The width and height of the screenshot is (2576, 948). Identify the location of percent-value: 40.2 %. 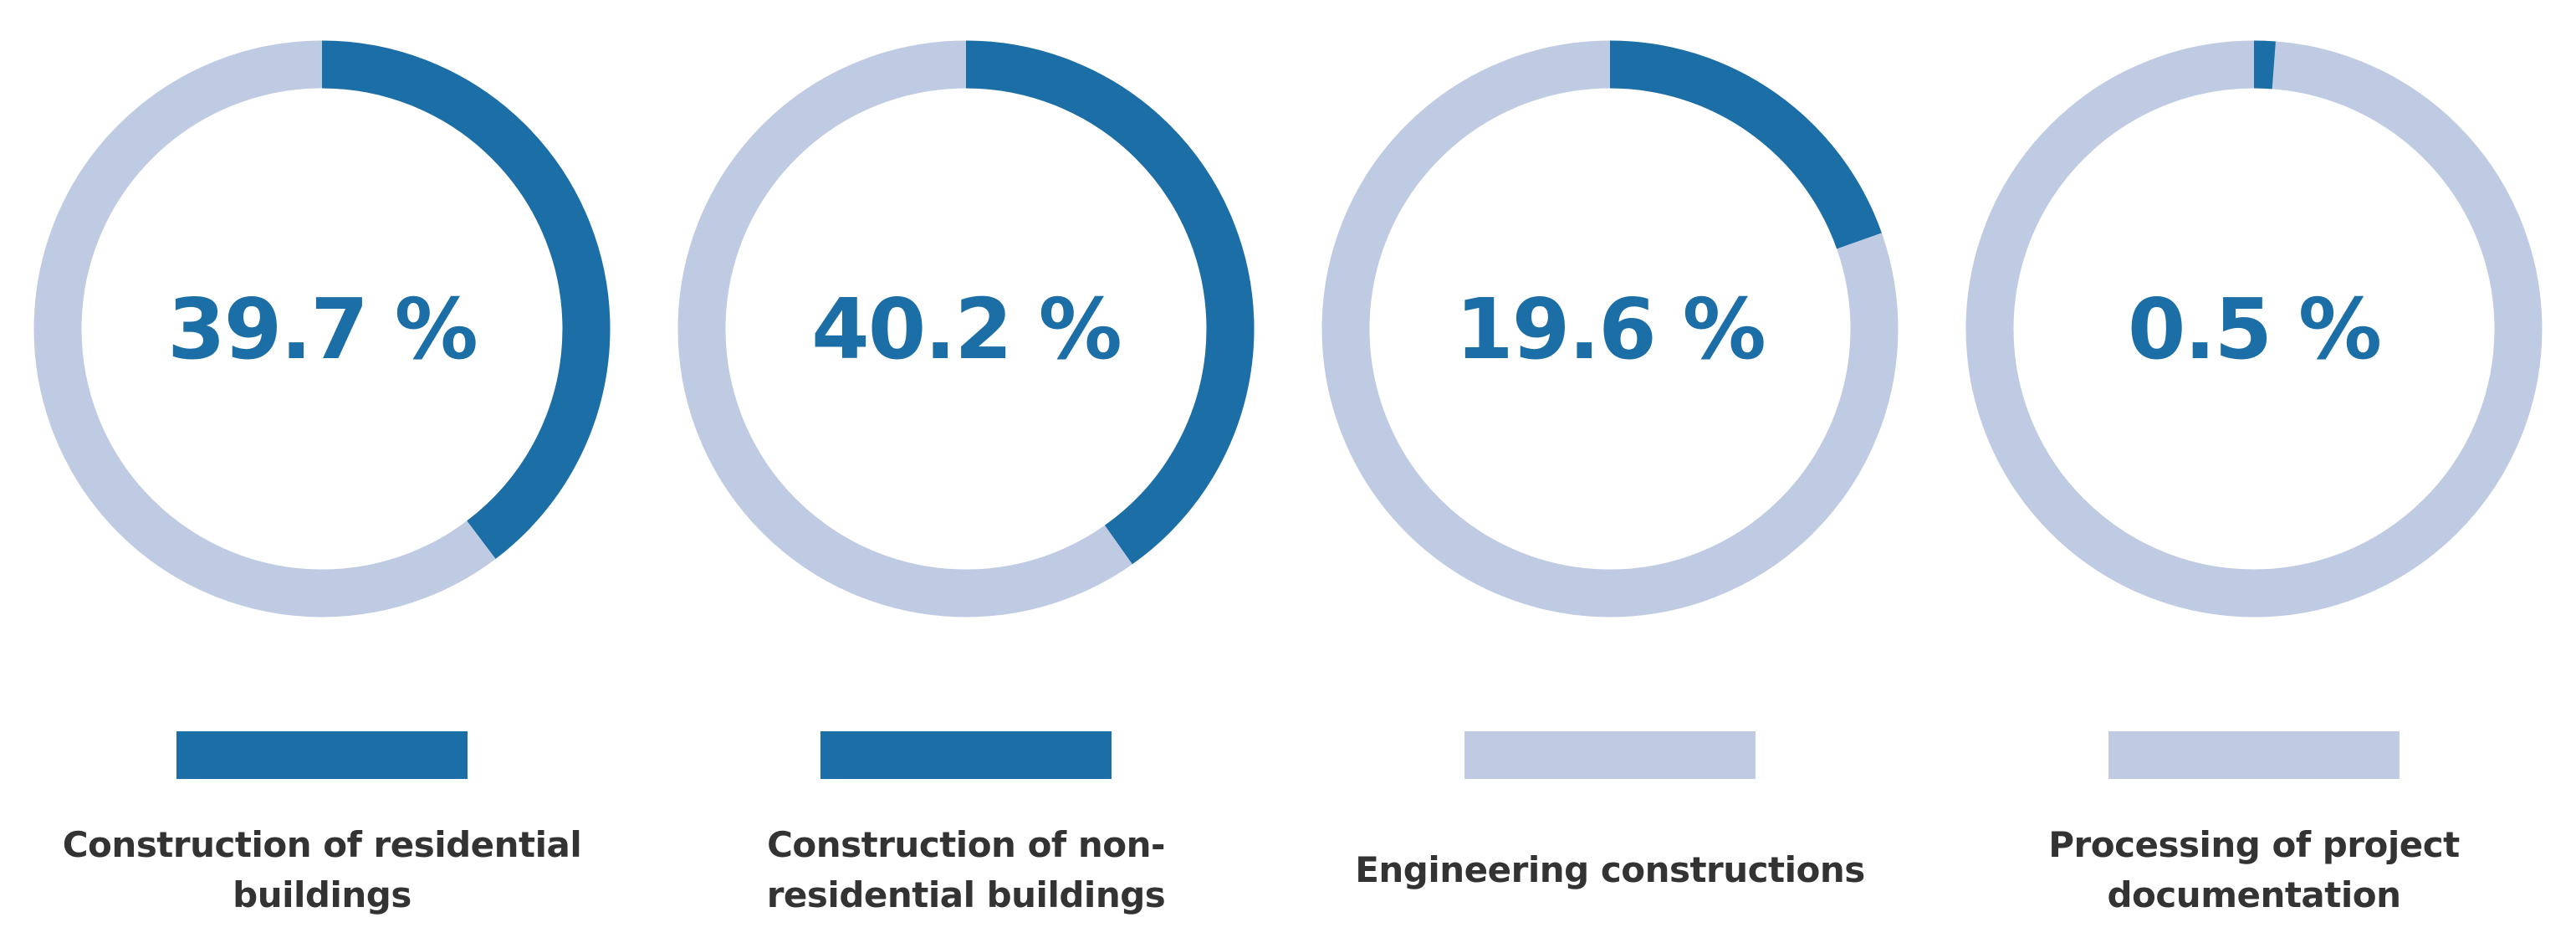
(966, 328).